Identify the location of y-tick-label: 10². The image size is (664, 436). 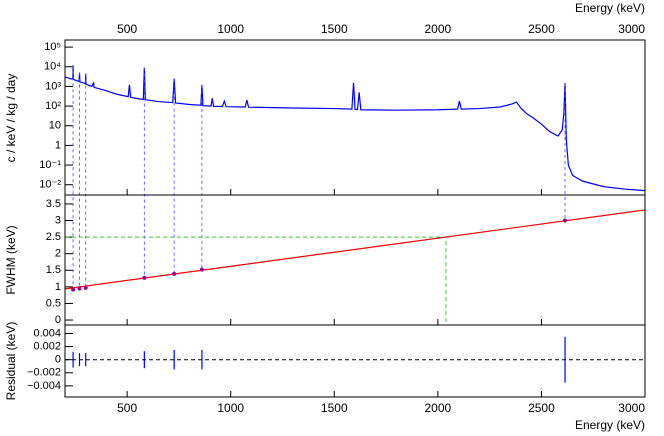
(53, 106).